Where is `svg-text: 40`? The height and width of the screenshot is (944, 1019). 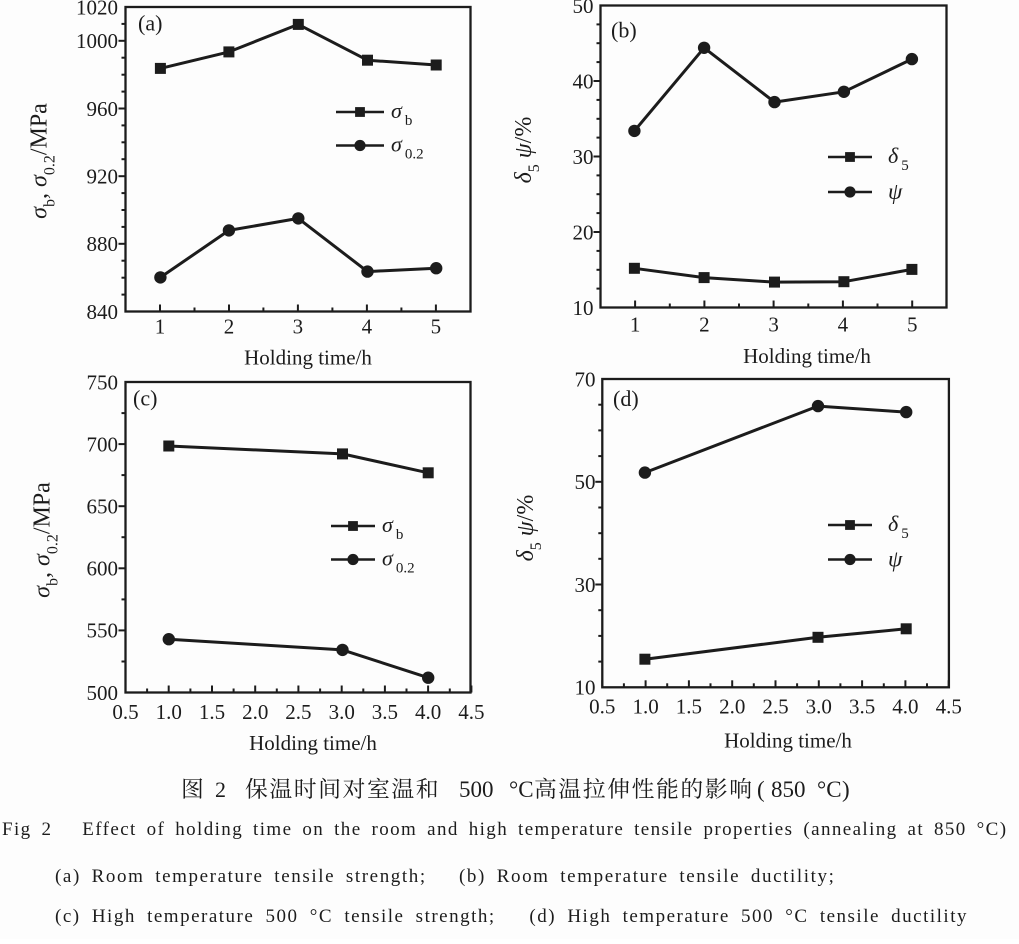 svg-text: 40 is located at coordinates (583, 81).